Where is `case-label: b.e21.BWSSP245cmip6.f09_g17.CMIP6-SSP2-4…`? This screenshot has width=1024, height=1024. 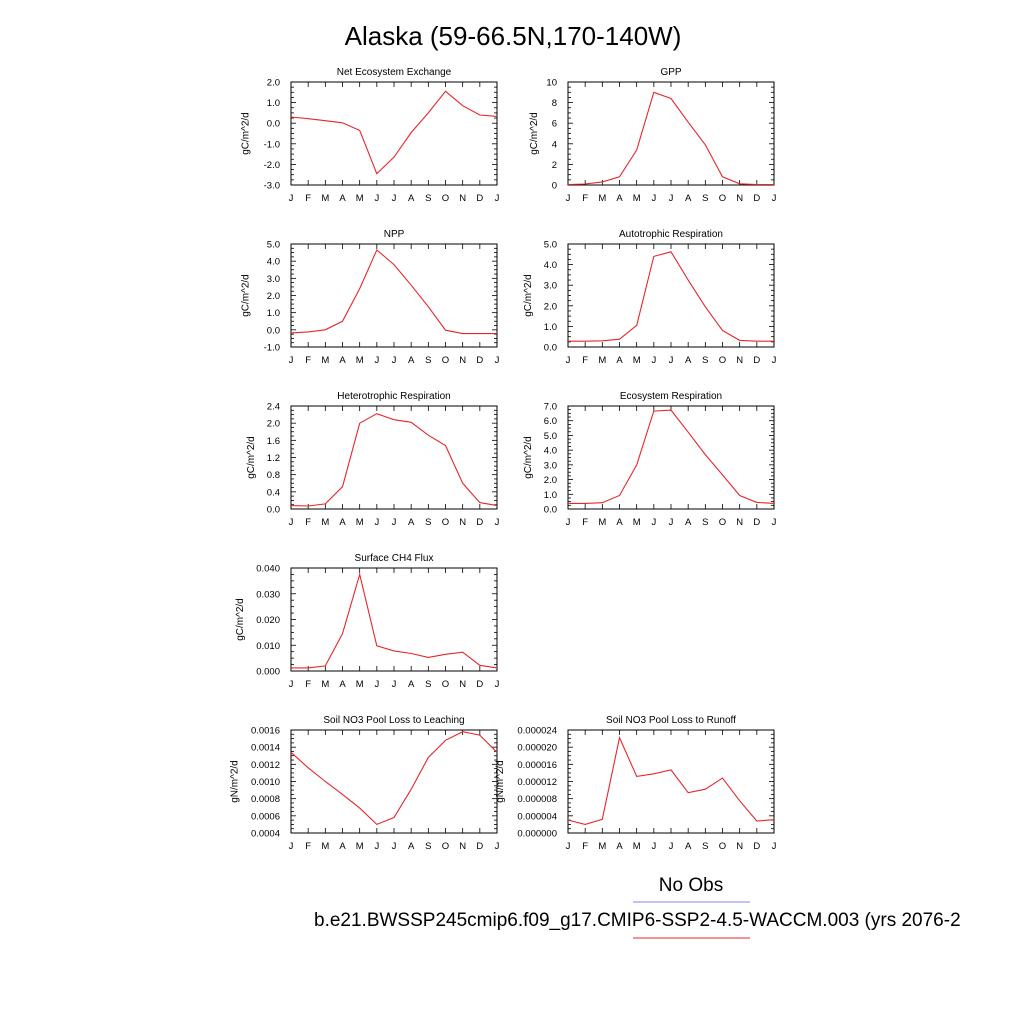
case-label: b.e21.BWSSP245cmip6.f09_g17.CMIP6-SSP2-4… is located at coordinates (637, 920).